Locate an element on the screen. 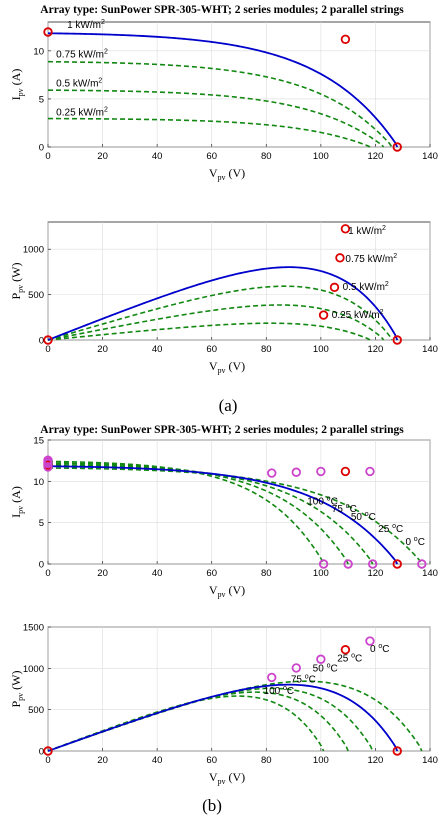 The image size is (440, 820). curve-annotation: 1 kW/m2 is located at coordinates (367, 231).